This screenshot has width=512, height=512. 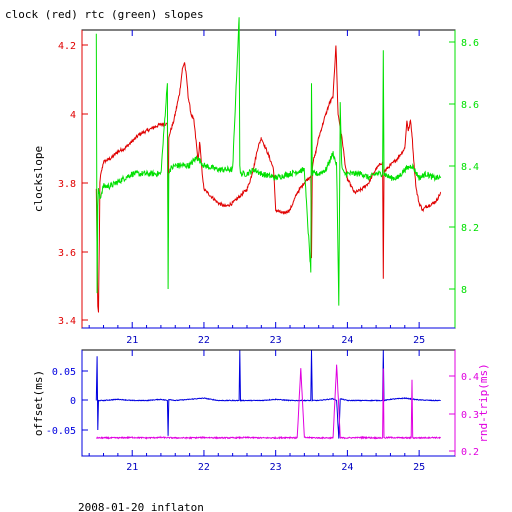 What do you see at coordinates (470, 415) in the screenshot?
I see `right-tick-label: 0.3` at bounding box center [470, 415].